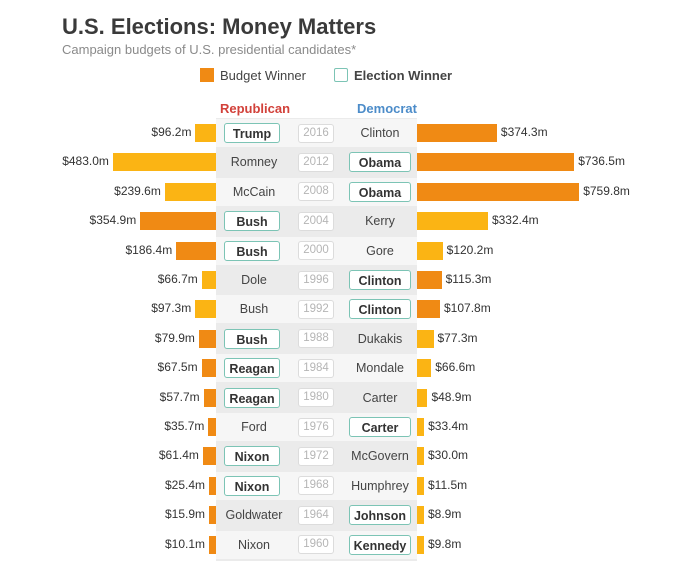  What do you see at coordinates (137, 190) in the screenshot?
I see `value-label-republican: $239.6m` at bounding box center [137, 190].